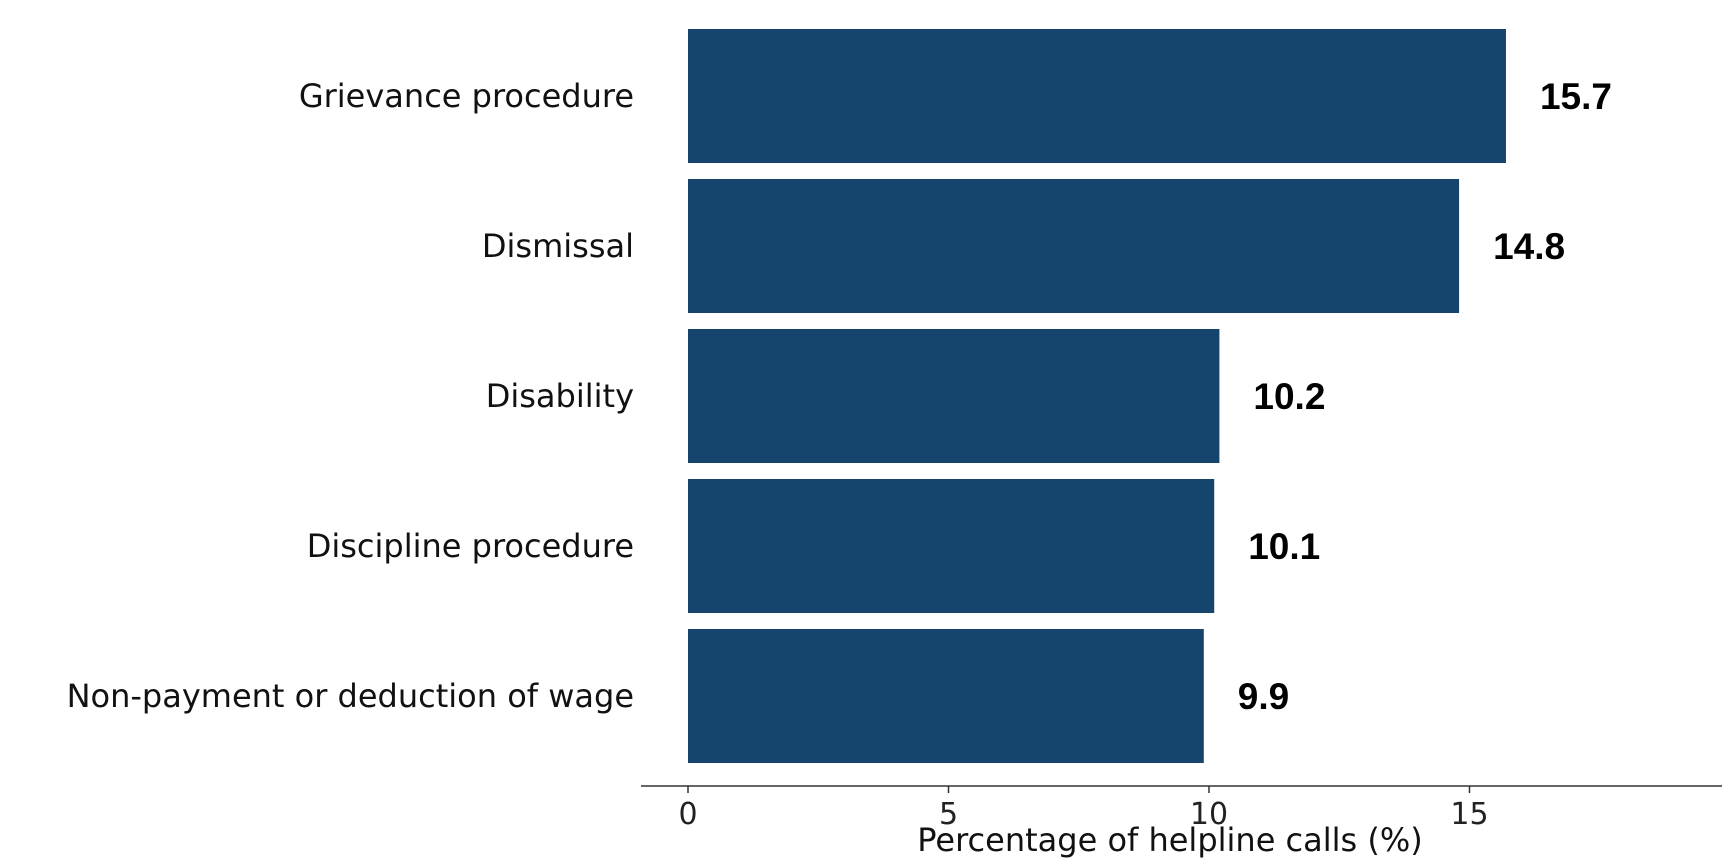 This screenshot has height=864, width=1728. What do you see at coordinates (350, 696) in the screenshot?
I see `category-label: Non-payment or deduction of wage` at bounding box center [350, 696].